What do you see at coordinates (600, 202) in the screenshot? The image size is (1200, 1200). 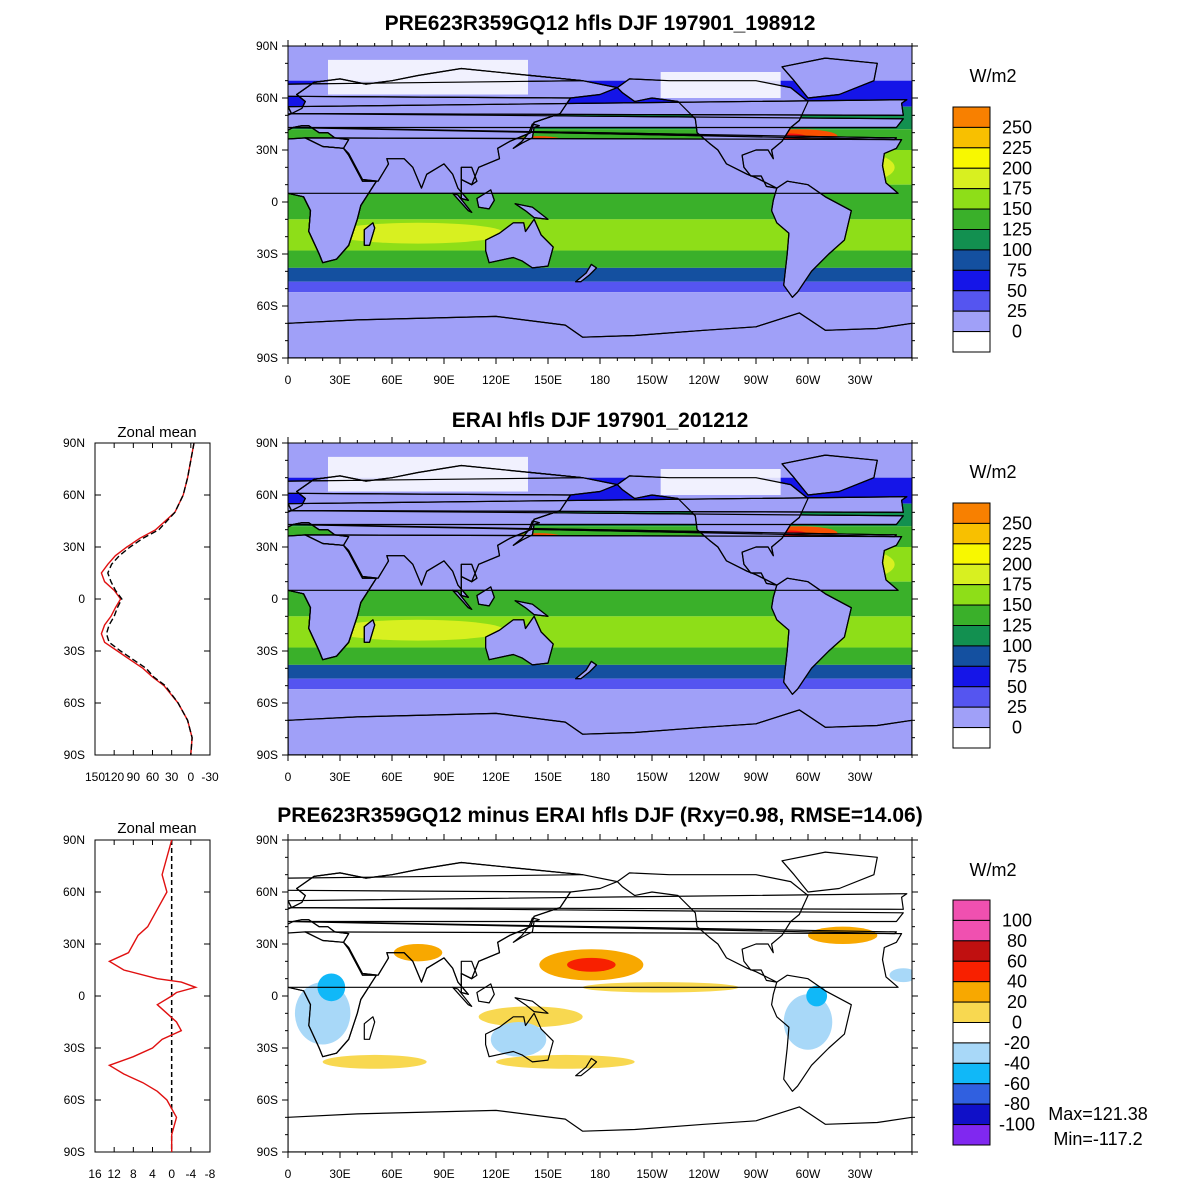 I see `map-model` at bounding box center [600, 202].